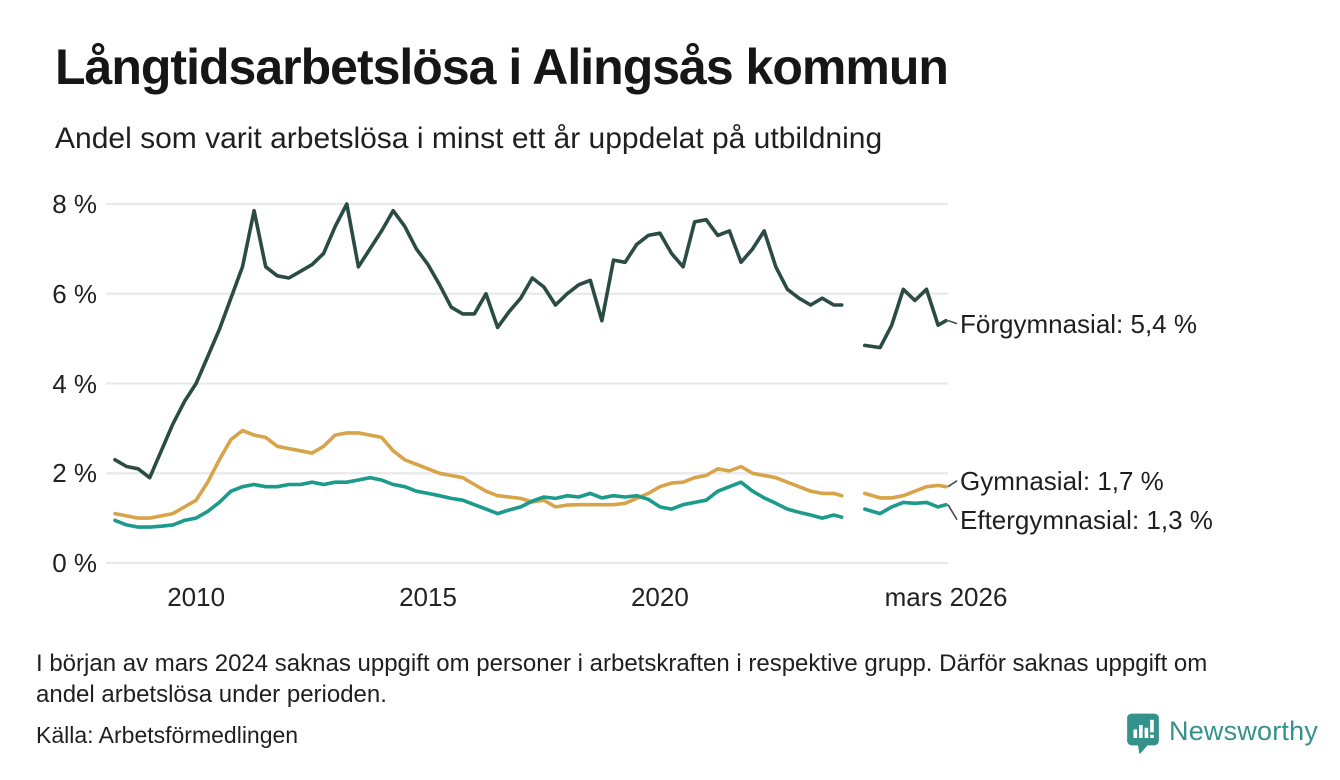 The height and width of the screenshot is (780, 1340). I want to click on y-axis-tick-label: 8 %, so click(74, 204).